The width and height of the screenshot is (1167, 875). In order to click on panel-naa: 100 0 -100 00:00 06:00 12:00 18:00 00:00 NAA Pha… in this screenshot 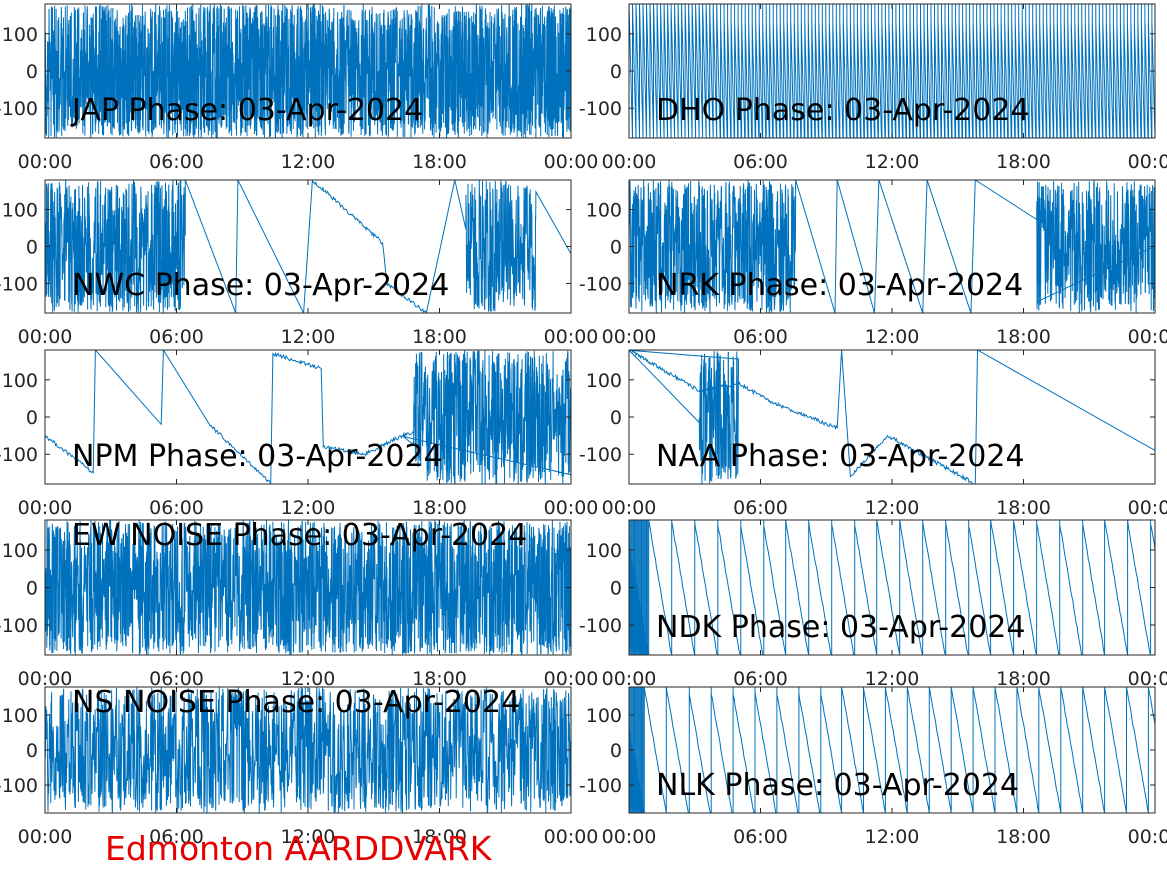, I will do `click(873, 434)`.